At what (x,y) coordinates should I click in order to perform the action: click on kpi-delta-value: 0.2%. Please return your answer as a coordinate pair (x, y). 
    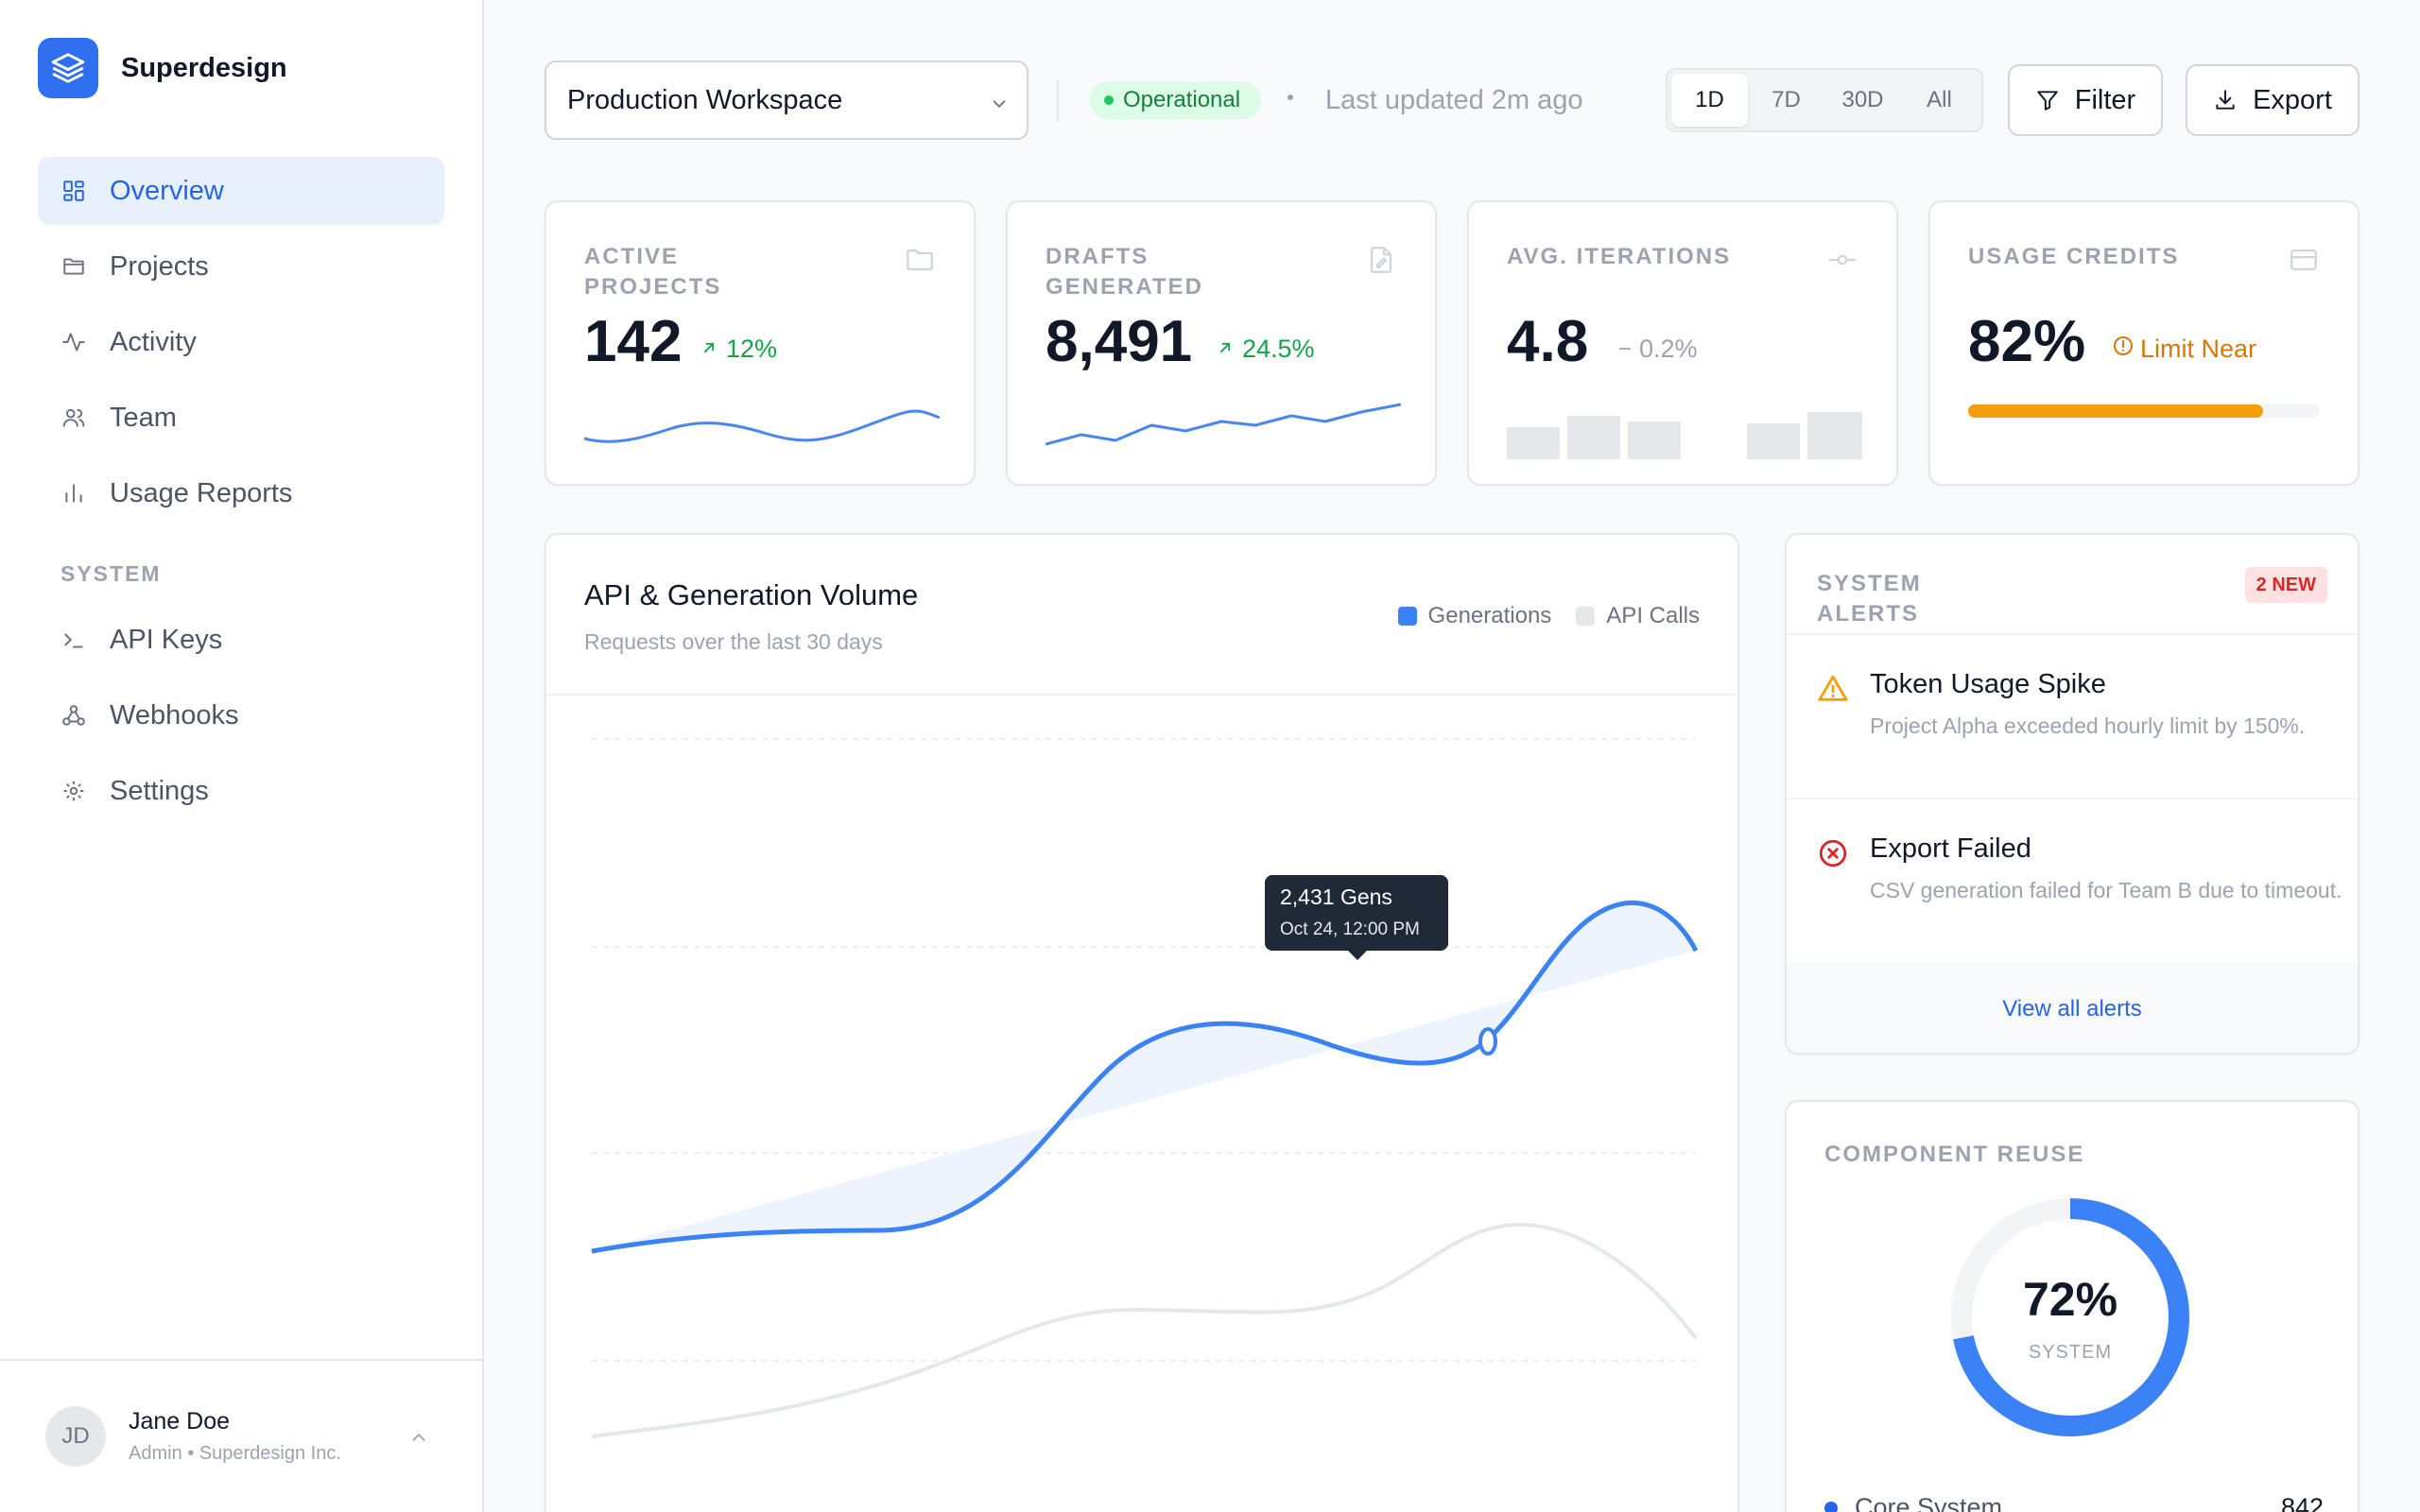
    Looking at the image, I should click on (1668, 349).